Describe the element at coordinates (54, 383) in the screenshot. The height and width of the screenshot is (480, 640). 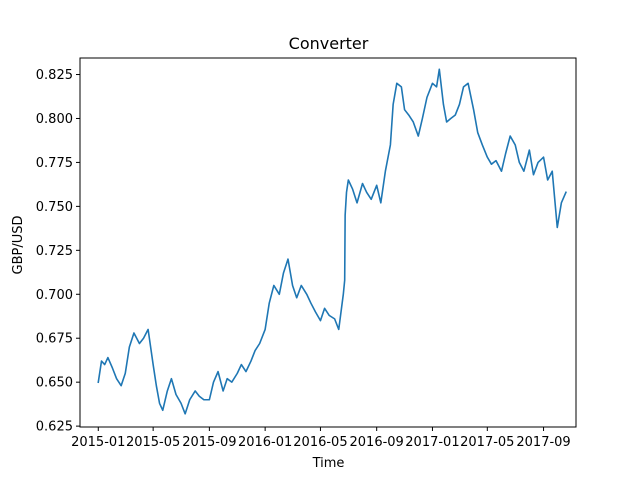
I see `y-tick-label: 0.650` at that location.